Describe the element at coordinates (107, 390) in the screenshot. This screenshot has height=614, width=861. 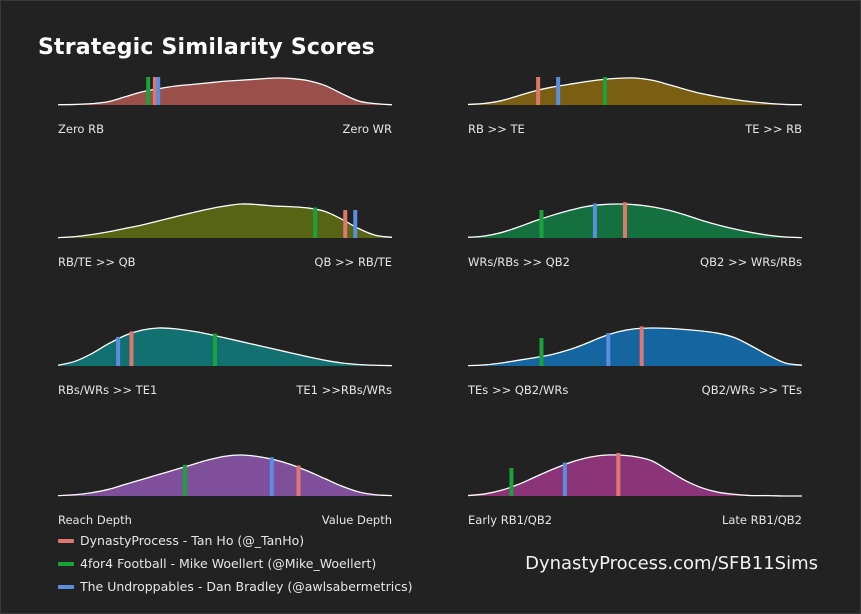
I see `axis-left-label: RBs/WRs >> TE1` at that location.